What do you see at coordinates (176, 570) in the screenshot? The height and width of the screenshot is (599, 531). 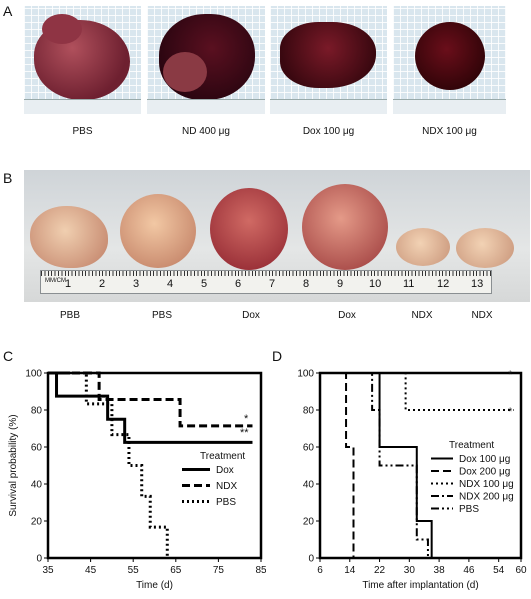 I see `x-tick-label: 65` at bounding box center [176, 570].